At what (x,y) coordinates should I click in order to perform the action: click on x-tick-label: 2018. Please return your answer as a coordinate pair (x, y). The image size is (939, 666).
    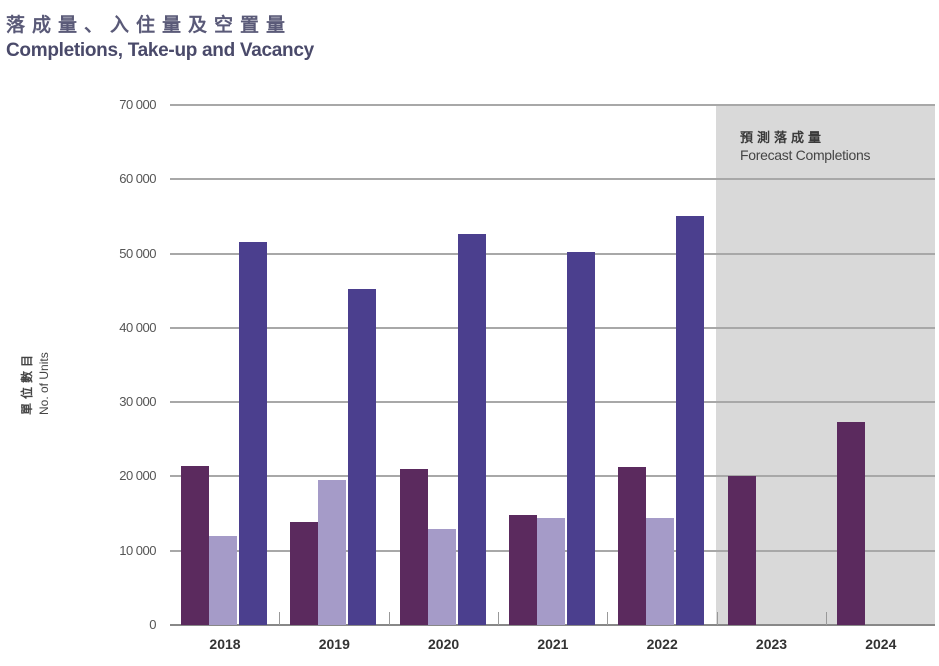
    Looking at the image, I should click on (225, 644).